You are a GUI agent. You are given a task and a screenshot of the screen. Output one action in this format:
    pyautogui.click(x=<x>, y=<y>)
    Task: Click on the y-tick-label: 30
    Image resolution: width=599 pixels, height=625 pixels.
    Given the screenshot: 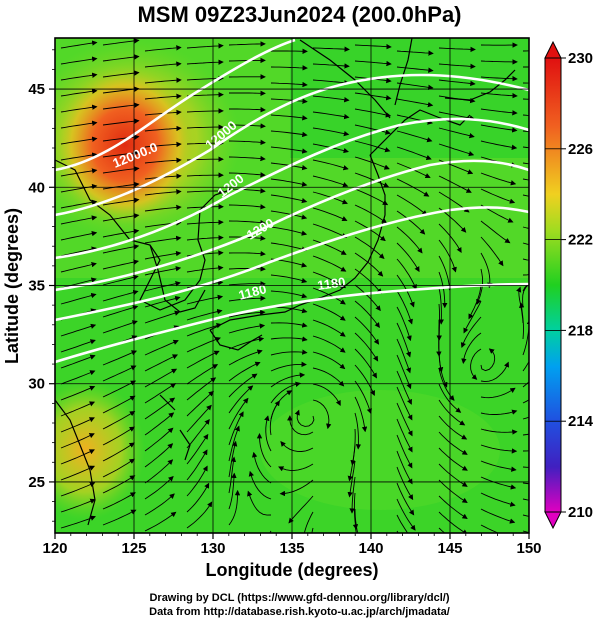 What is the action you would take?
    pyautogui.click(x=36, y=384)
    